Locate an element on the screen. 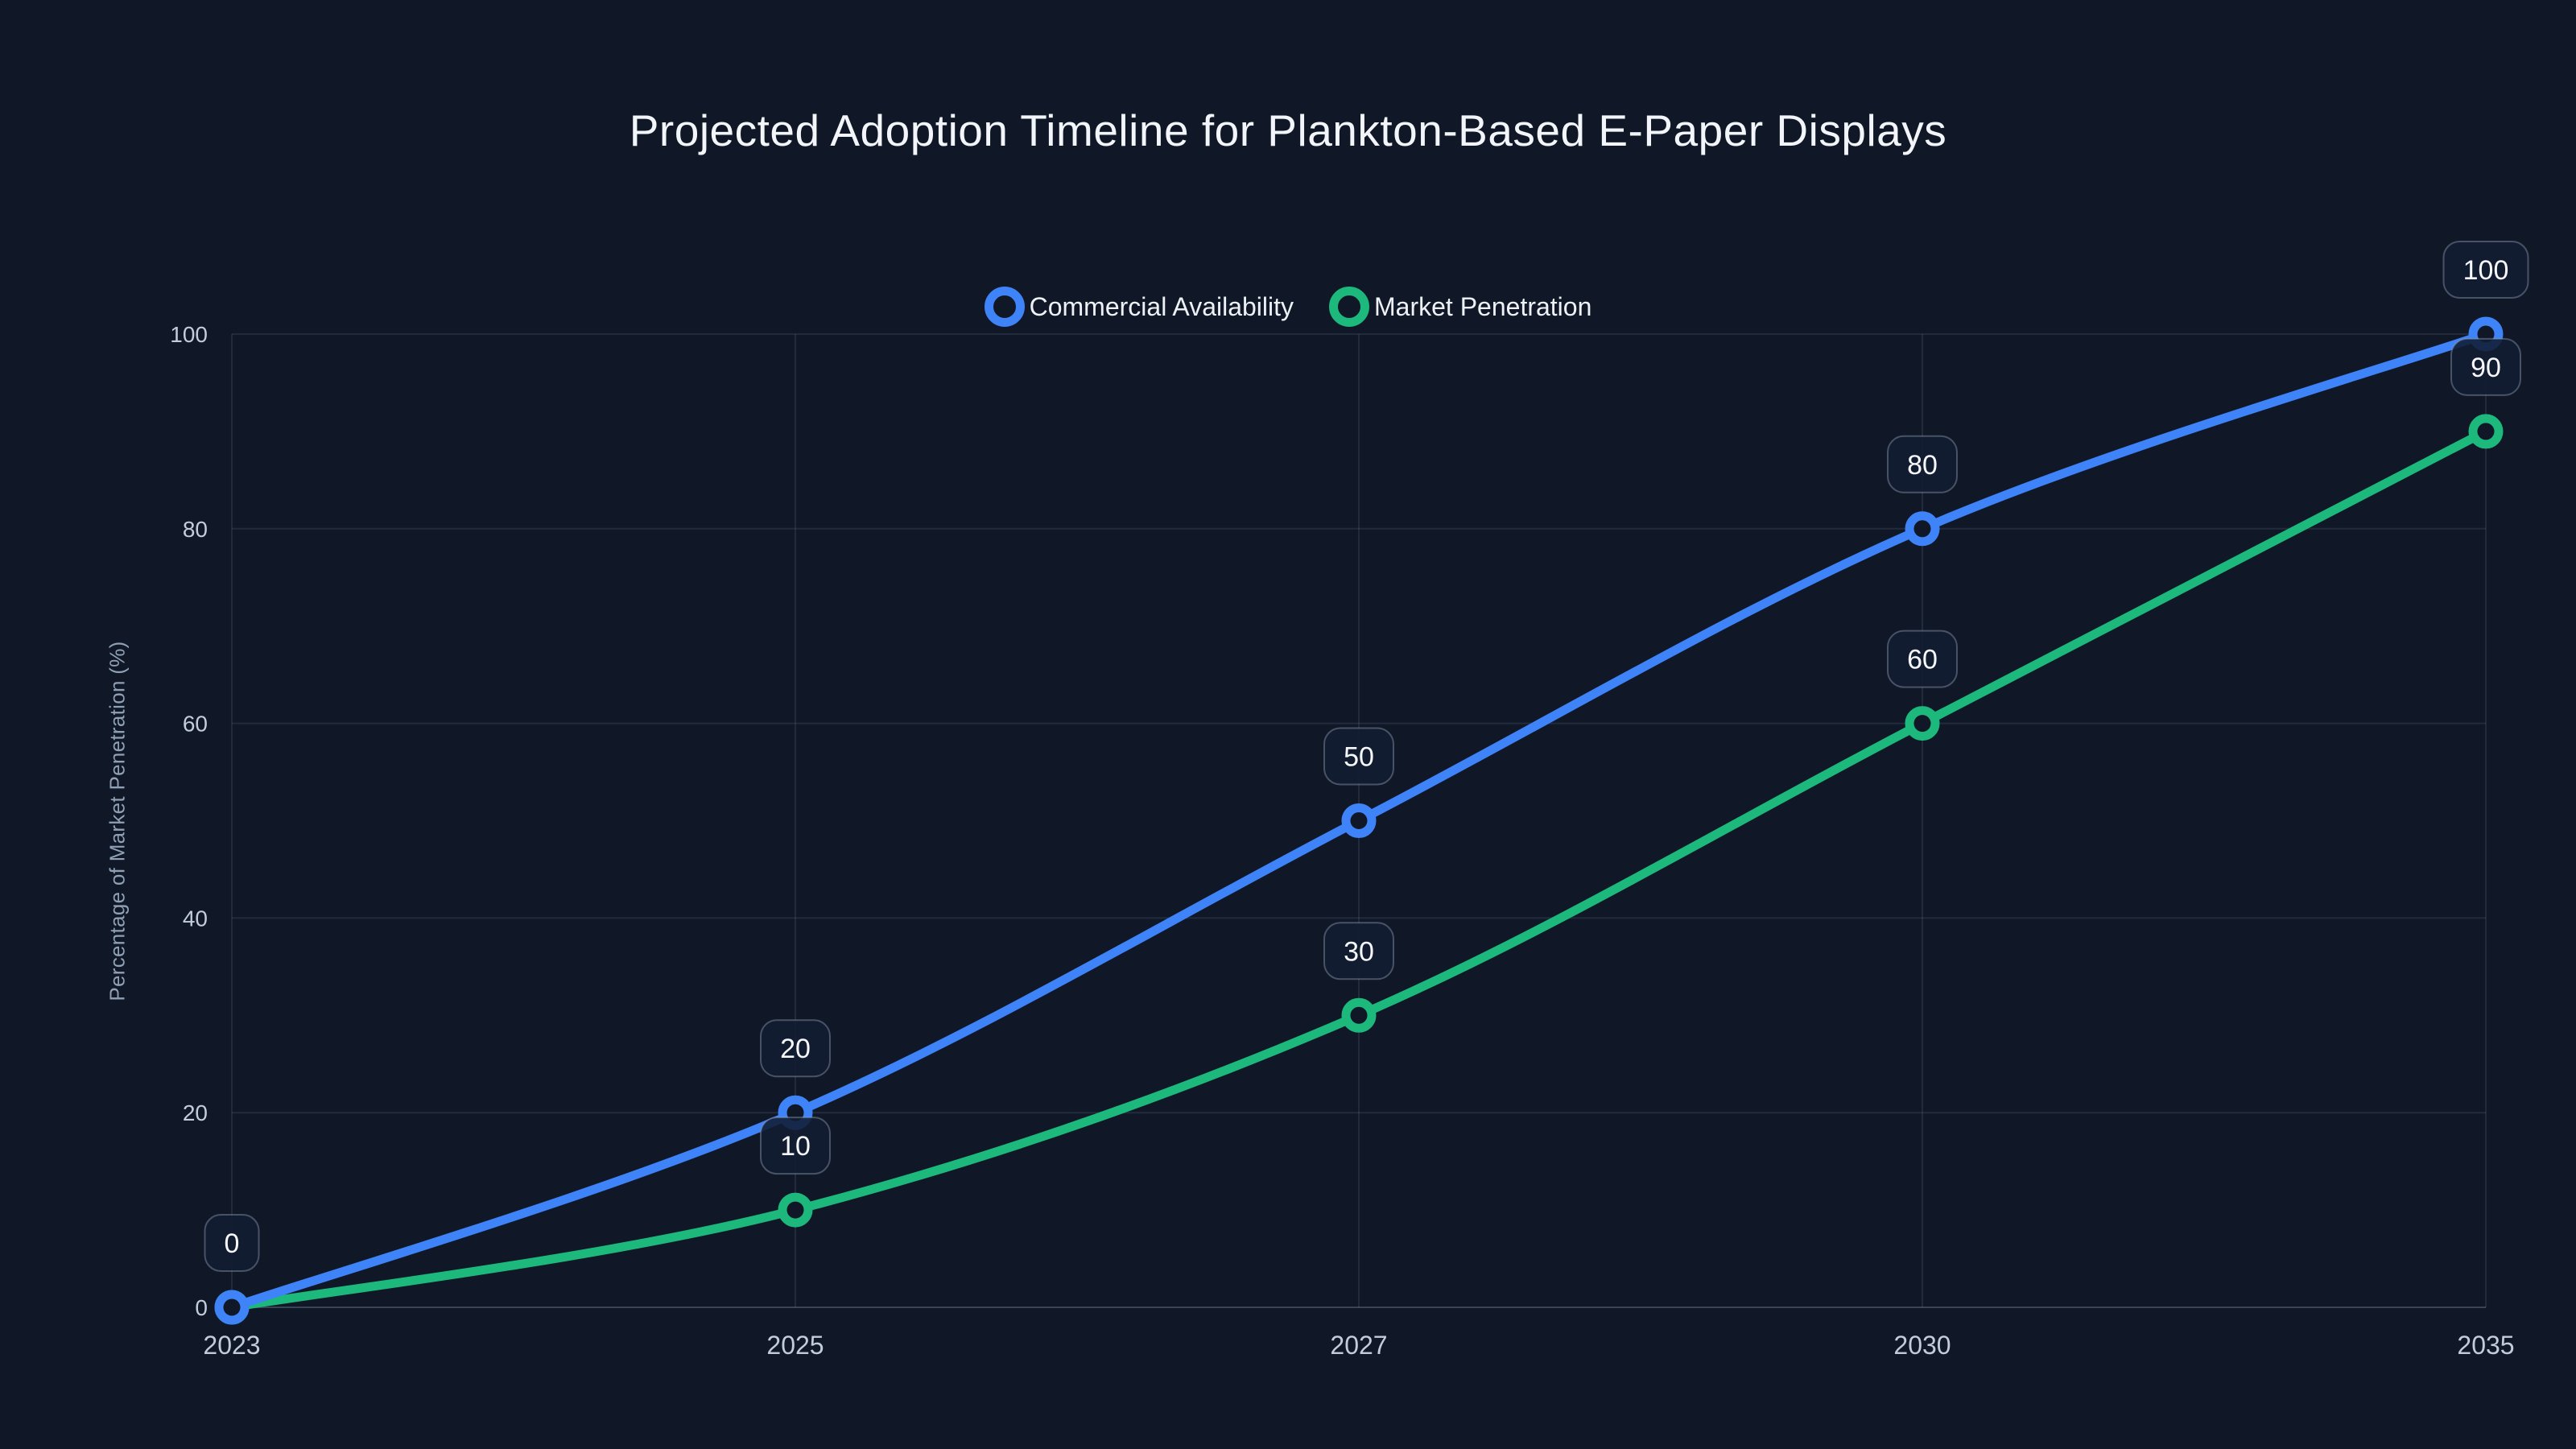 The width and height of the screenshot is (2576, 1449). y-tick-label: 60 is located at coordinates (195, 724).